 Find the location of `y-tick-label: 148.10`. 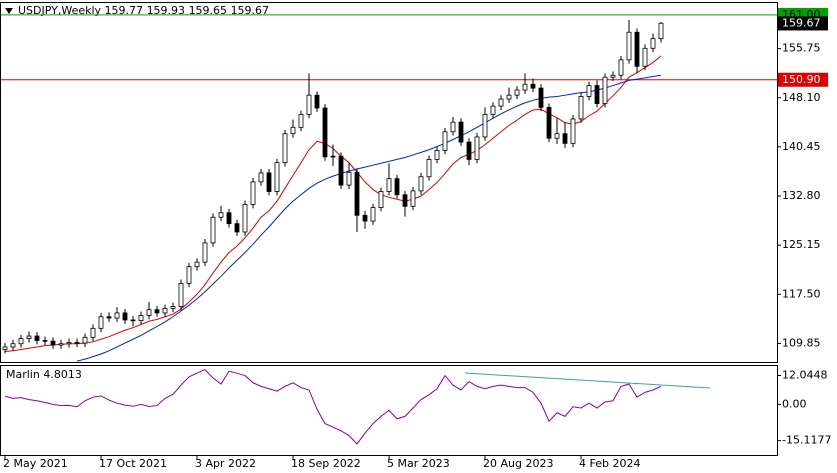

y-tick-label: 148.10 is located at coordinates (801, 97).